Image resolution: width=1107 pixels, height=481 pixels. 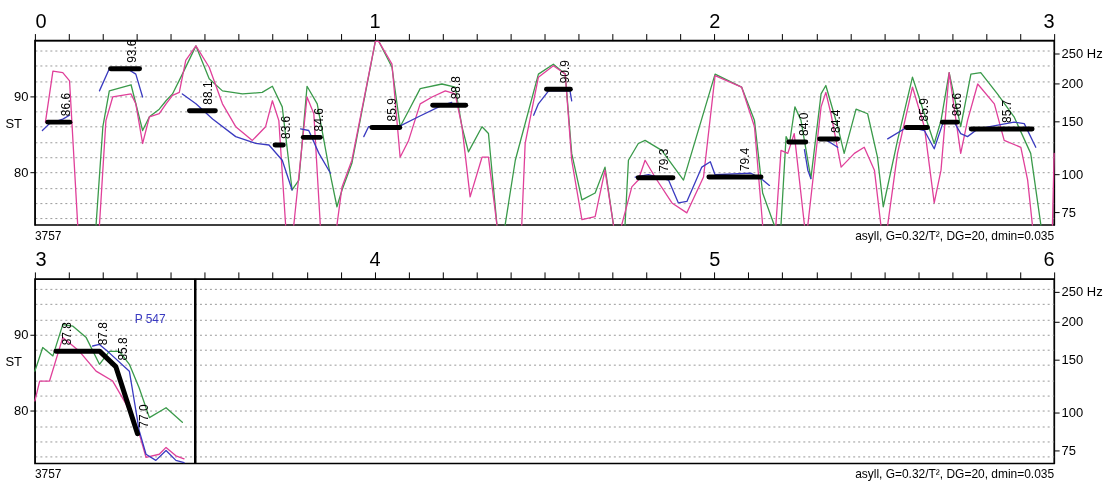 I want to click on annotation: 90.9, so click(x=565, y=71).